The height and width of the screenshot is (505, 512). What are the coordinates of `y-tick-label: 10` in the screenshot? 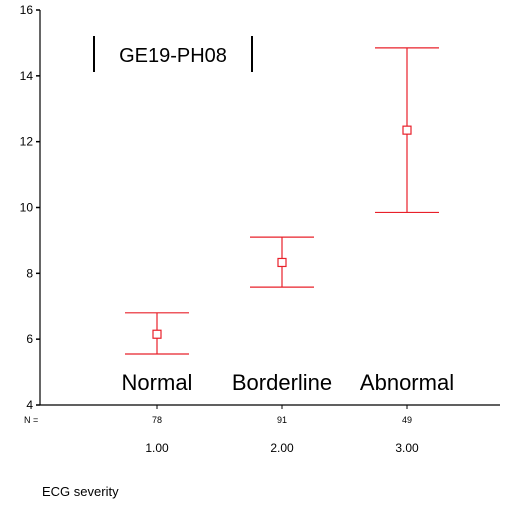 It's located at (27, 208).